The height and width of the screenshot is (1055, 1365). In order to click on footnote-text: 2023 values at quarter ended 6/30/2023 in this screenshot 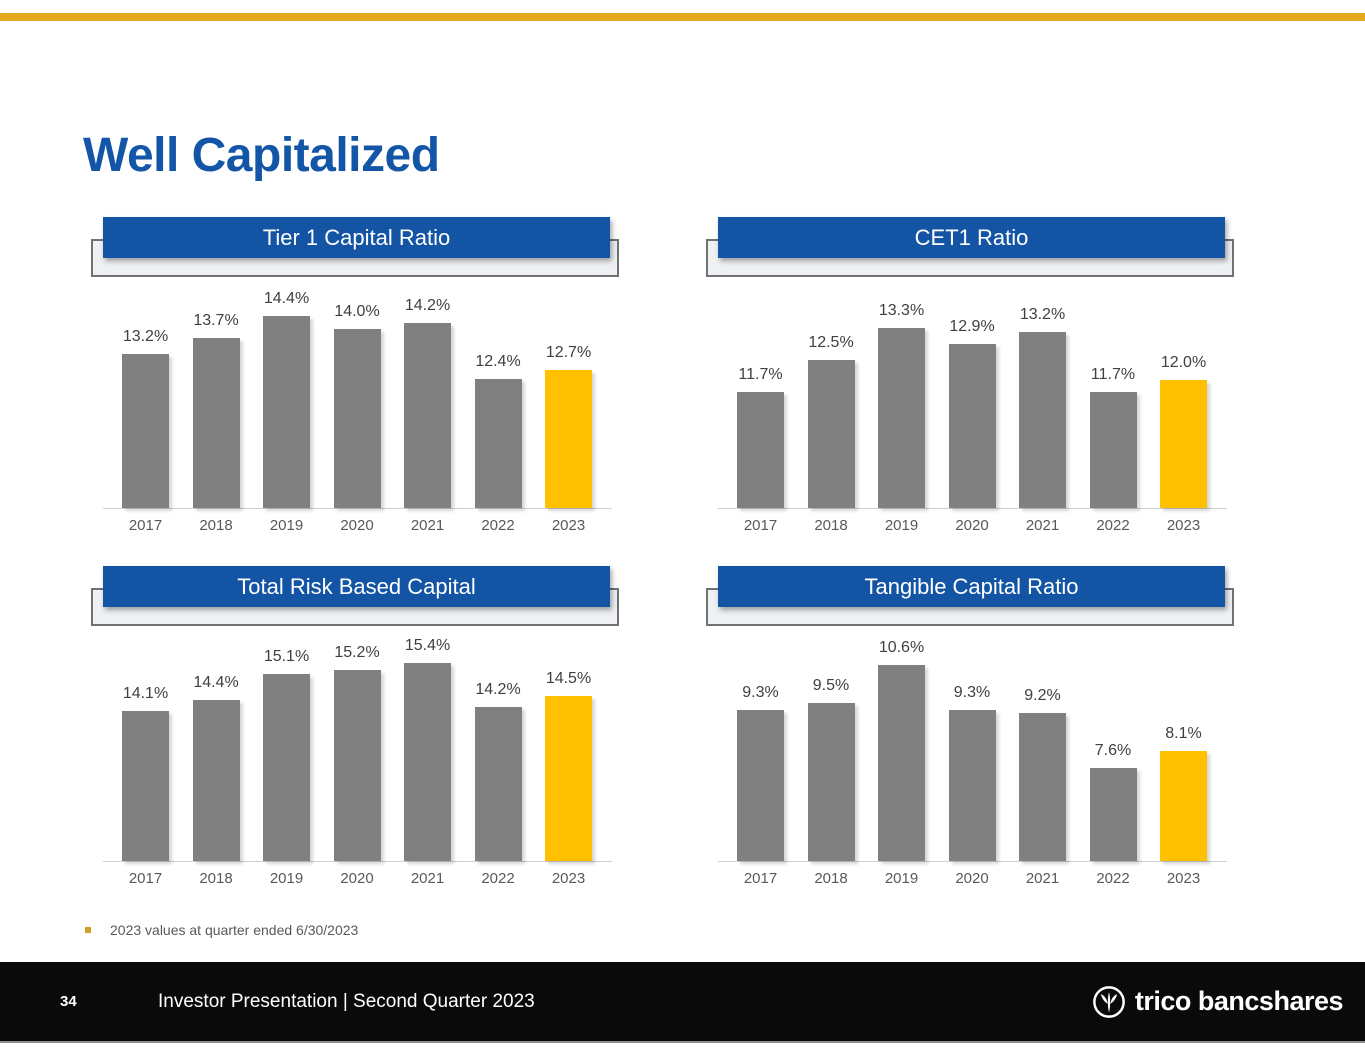, I will do `click(234, 930)`.